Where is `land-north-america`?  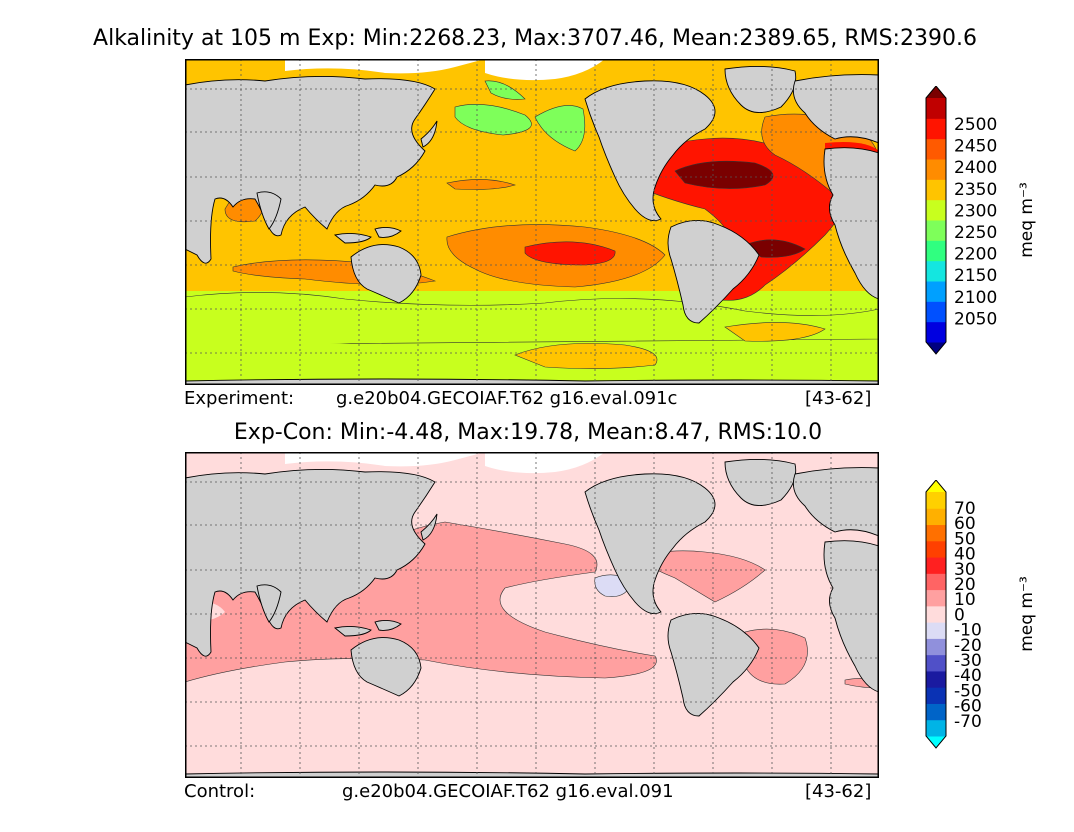 land-north-america is located at coordinates (650, 544).